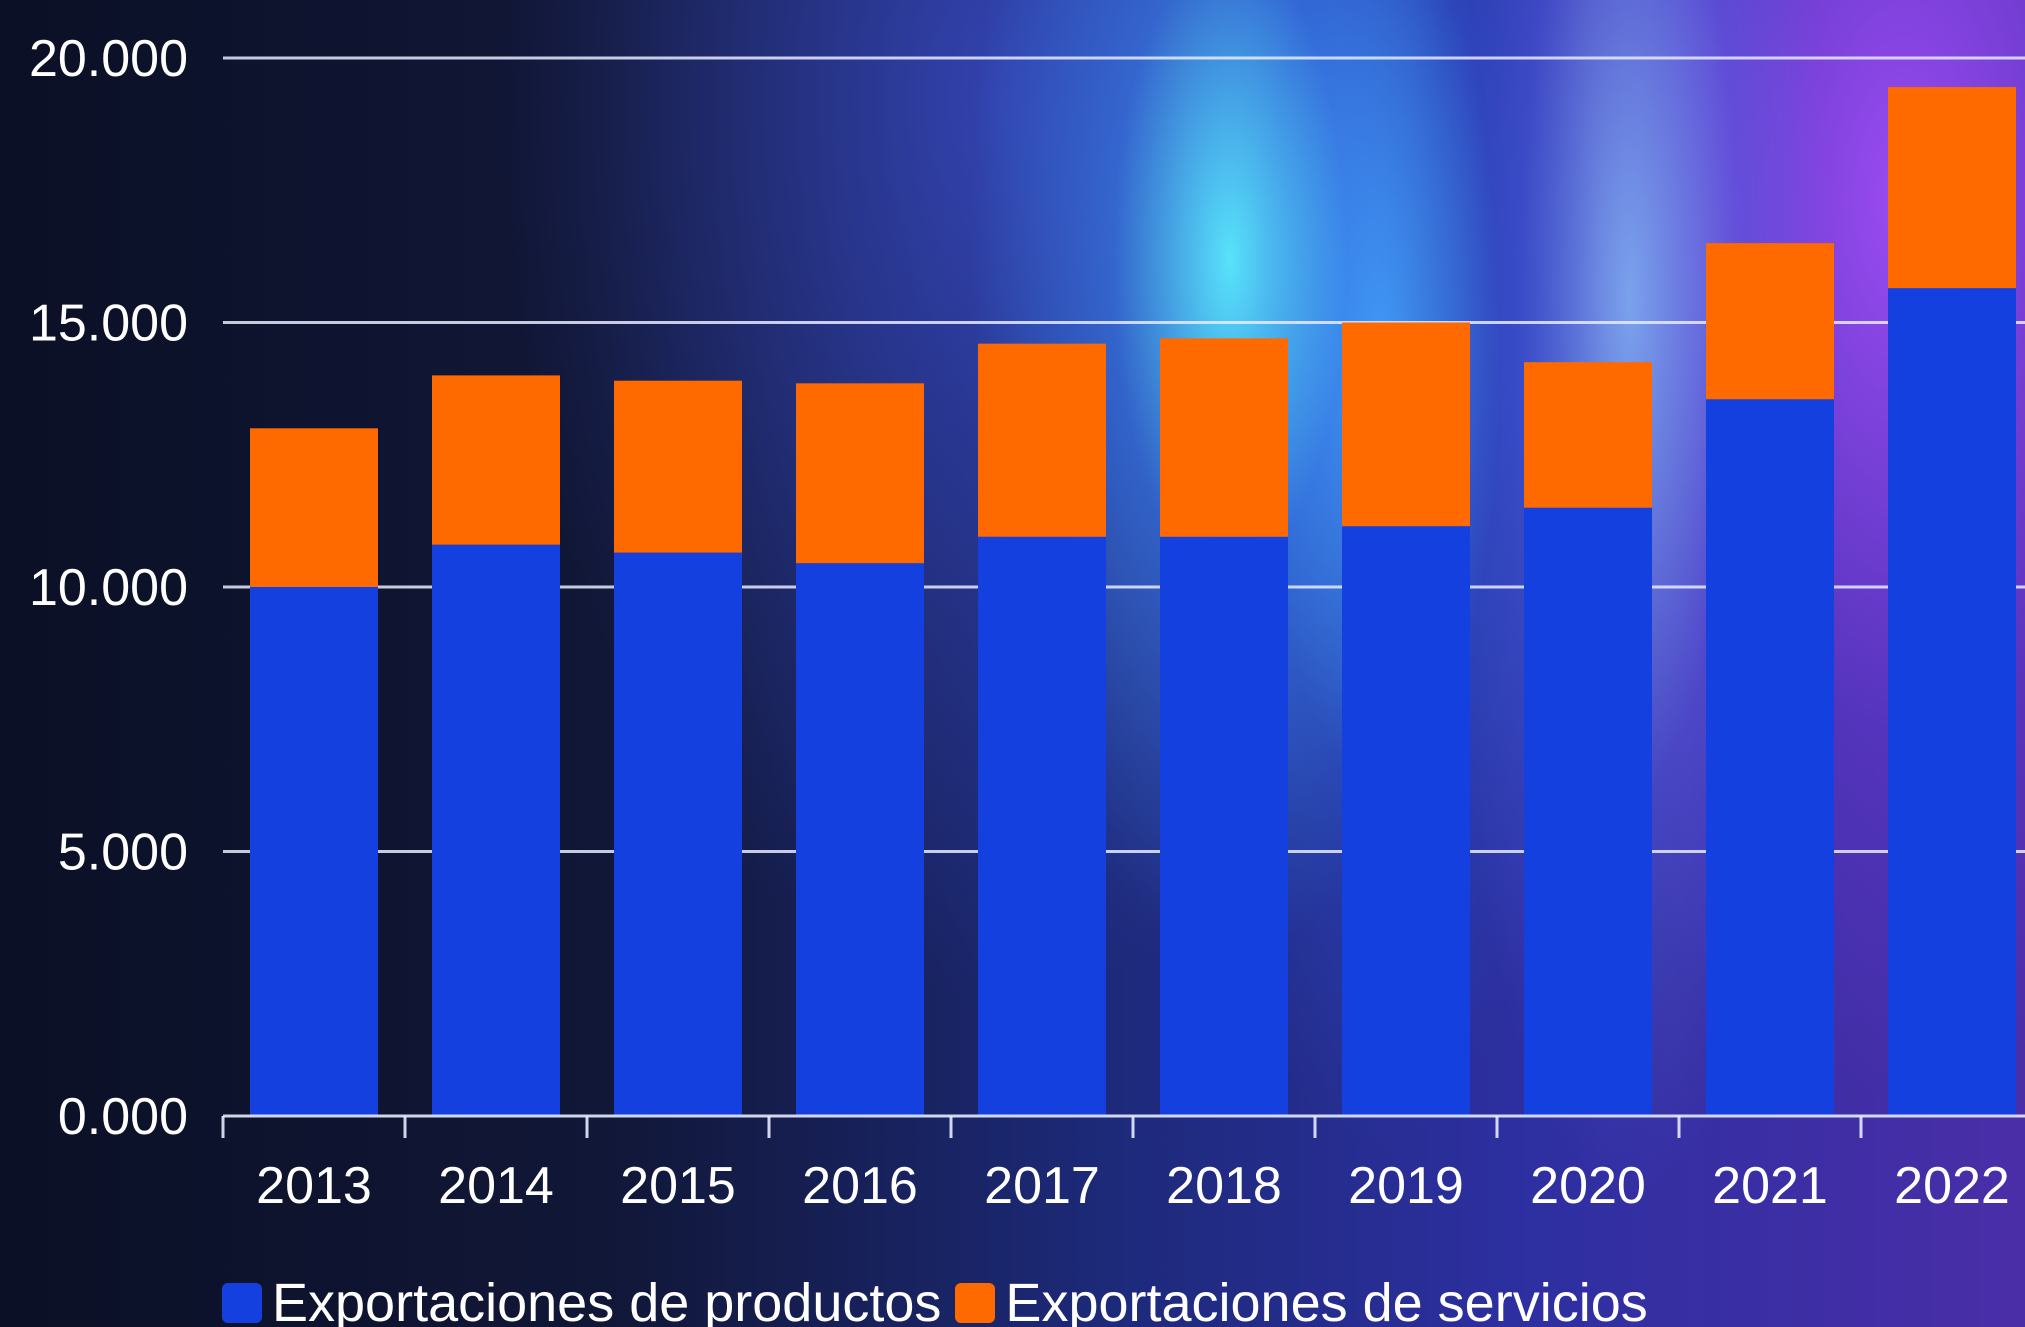 Image resolution: width=2025 pixels, height=1327 pixels. What do you see at coordinates (123, 1117) in the screenshot?
I see `y-tick-label: 0.000` at bounding box center [123, 1117].